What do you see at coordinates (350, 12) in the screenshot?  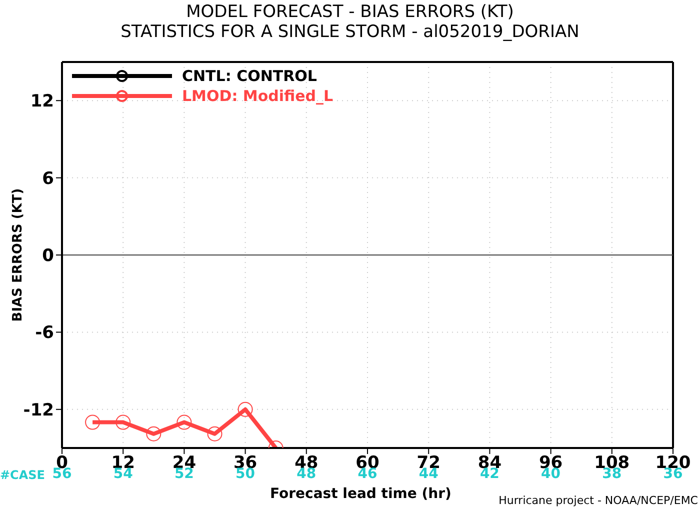 I see `chart-title: MODEL FORECAST - BIAS ERRORS (KT)` at bounding box center [350, 12].